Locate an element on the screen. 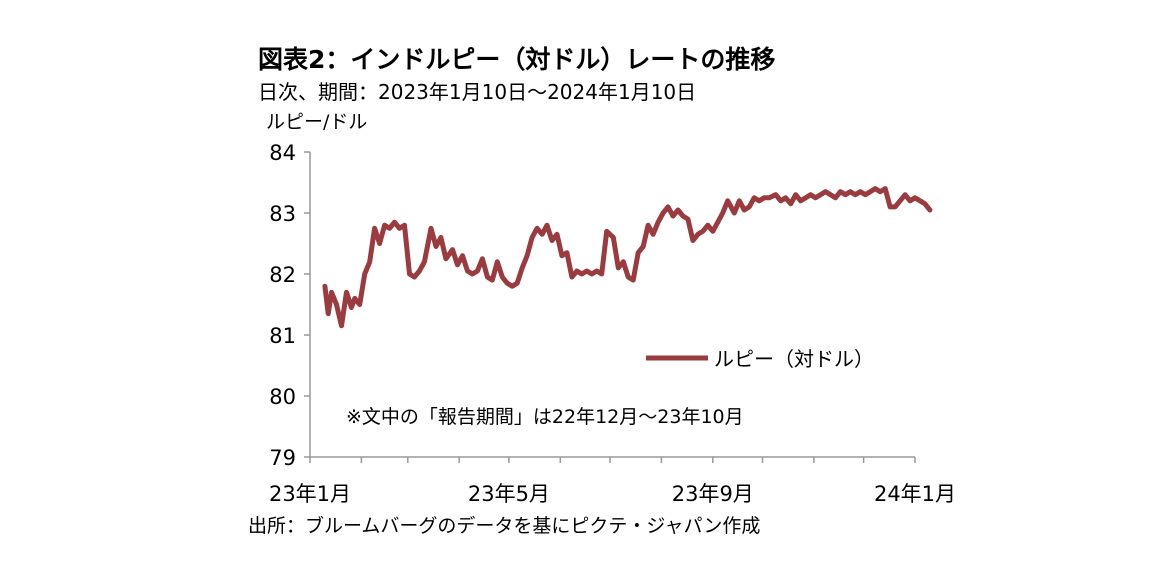  x-tick-label: 24年1月 is located at coordinates (915, 494).